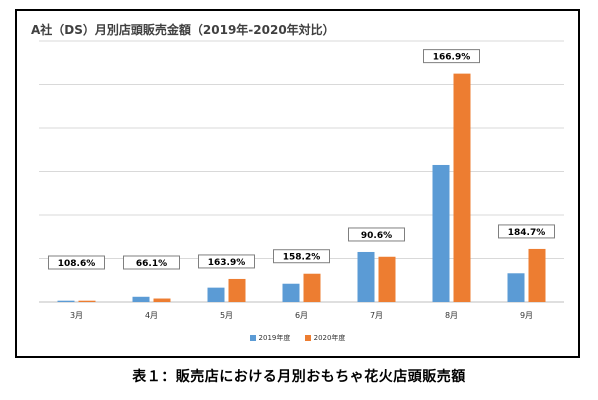 This screenshot has height=400, width=598. Describe the element at coordinates (274, 338) in the screenshot. I see `legend-label-2019: 2019年度` at that location.